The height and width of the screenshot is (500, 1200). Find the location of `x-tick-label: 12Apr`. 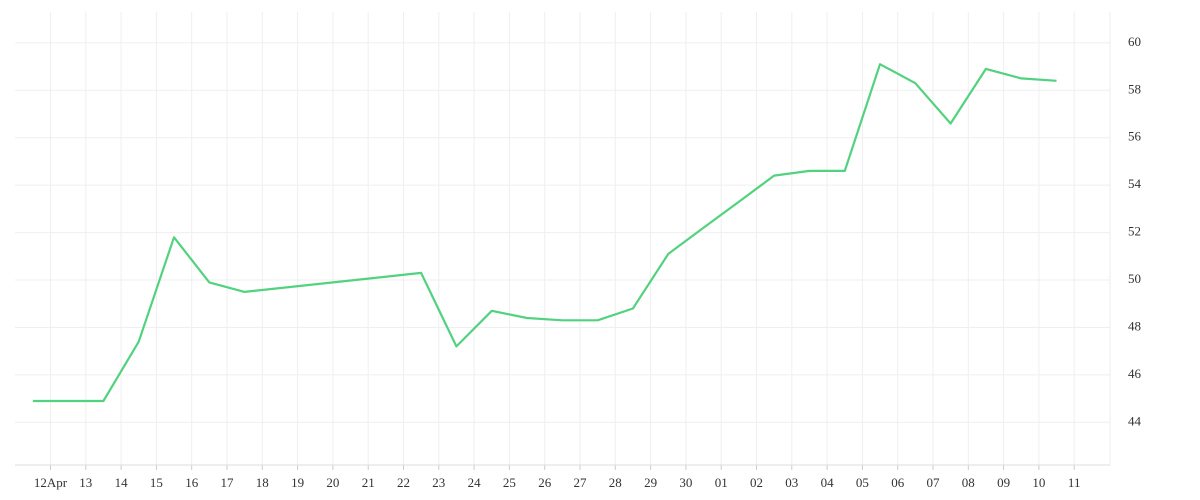

x-tick-label: 12Apr is located at coordinates (51, 482).